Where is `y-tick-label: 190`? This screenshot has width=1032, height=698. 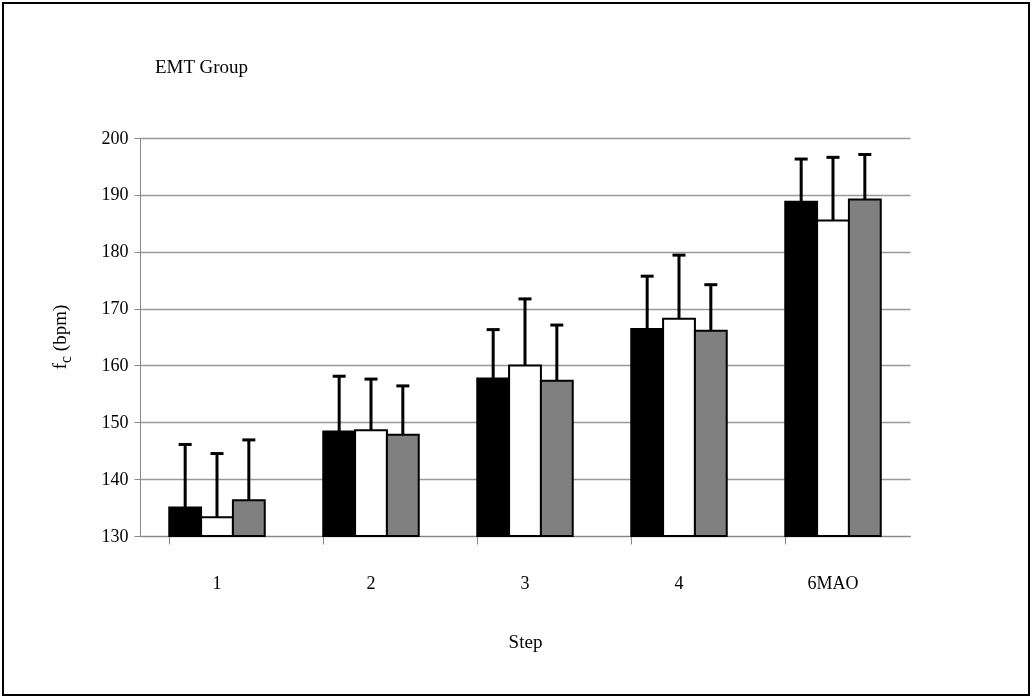
y-tick-label: 190 is located at coordinates (115, 194).